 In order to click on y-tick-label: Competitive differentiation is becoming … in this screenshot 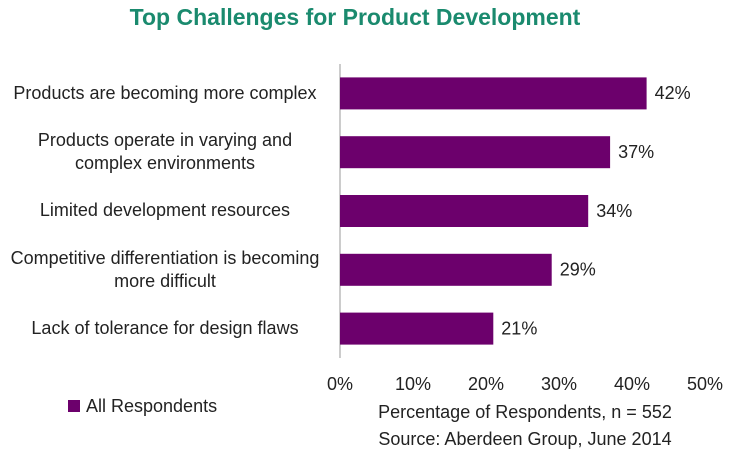, I will do `click(165, 269)`.